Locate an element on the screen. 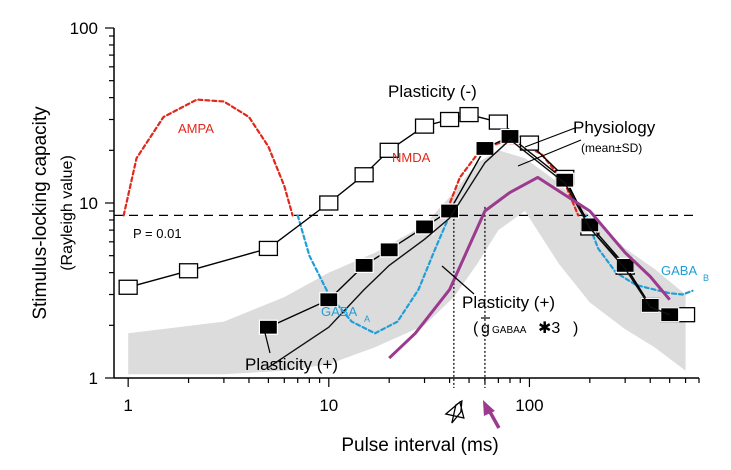 The height and width of the screenshot is (470, 731). x-tick-label: 100 is located at coordinates (529, 405).